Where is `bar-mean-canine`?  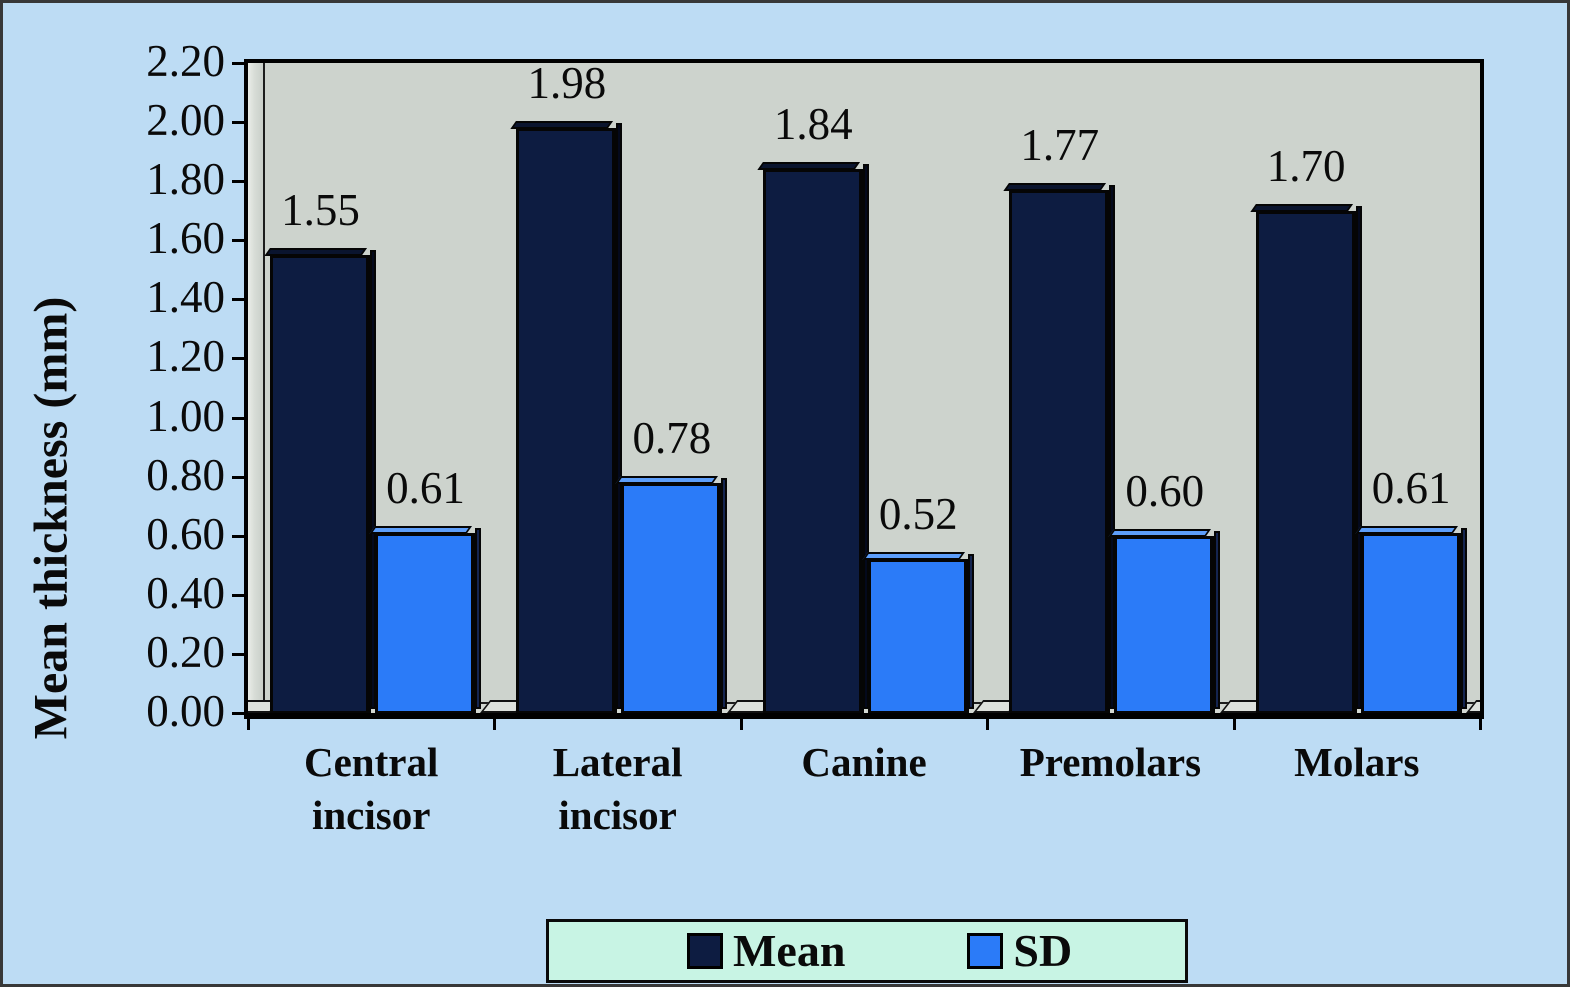 bar-mean-canine is located at coordinates (813, 437).